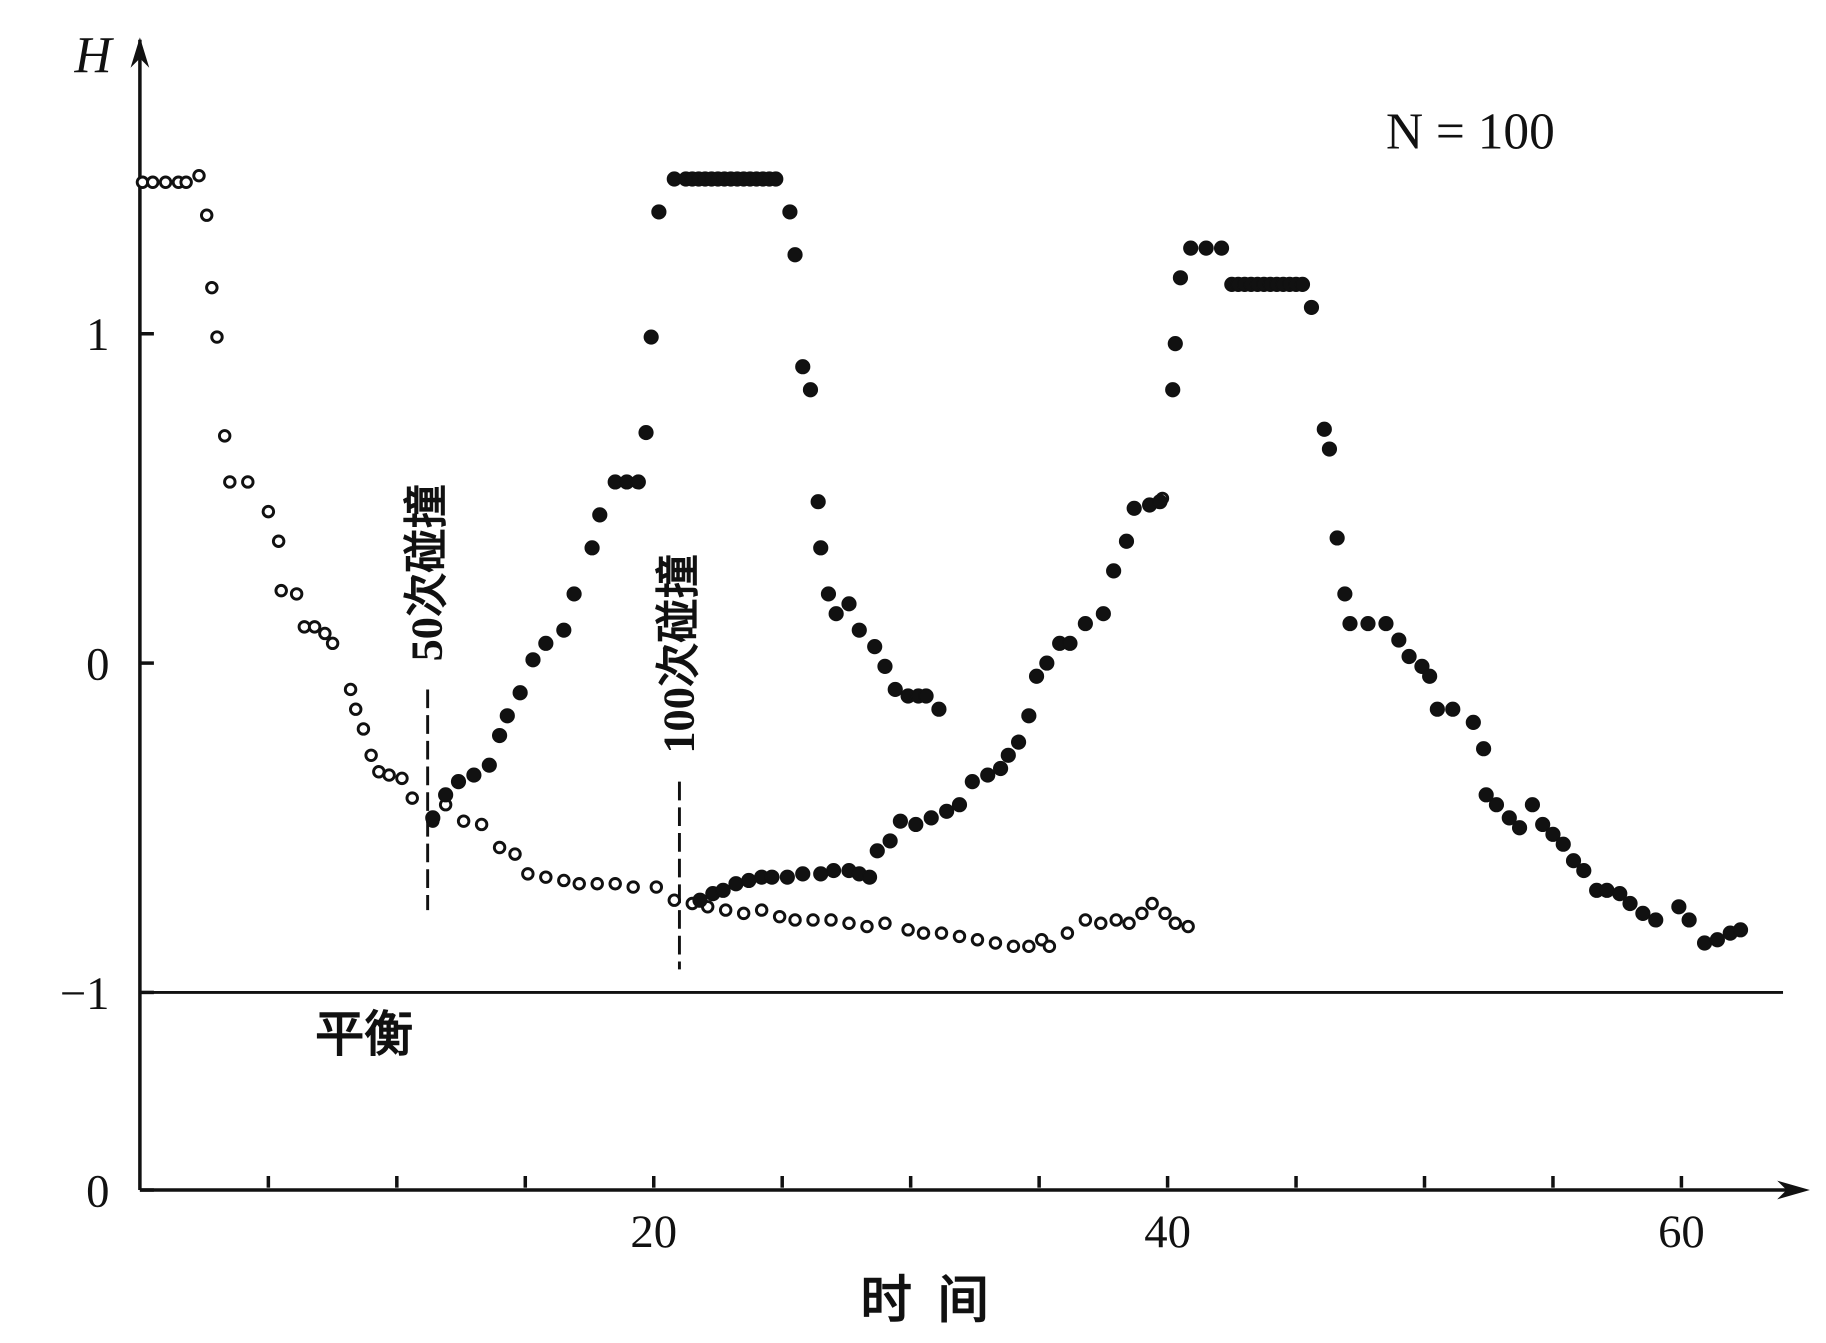 The height and width of the screenshot is (1343, 1826). I want to click on y-axis-label: H, so click(94, 55).